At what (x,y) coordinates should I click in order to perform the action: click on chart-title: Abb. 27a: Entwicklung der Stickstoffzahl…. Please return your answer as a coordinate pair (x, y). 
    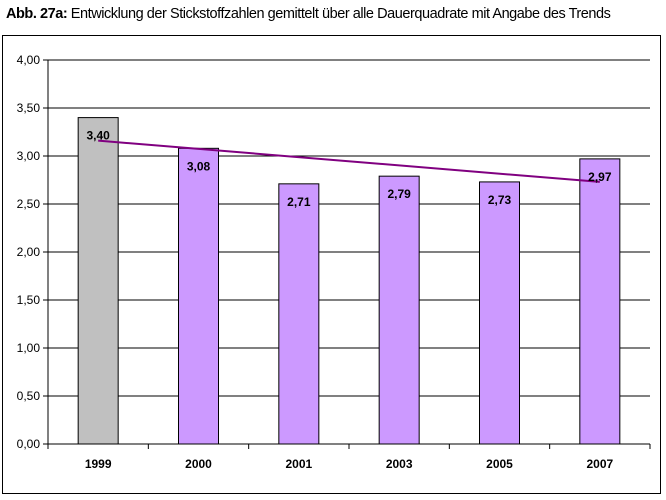
    Looking at the image, I should click on (334, 14).